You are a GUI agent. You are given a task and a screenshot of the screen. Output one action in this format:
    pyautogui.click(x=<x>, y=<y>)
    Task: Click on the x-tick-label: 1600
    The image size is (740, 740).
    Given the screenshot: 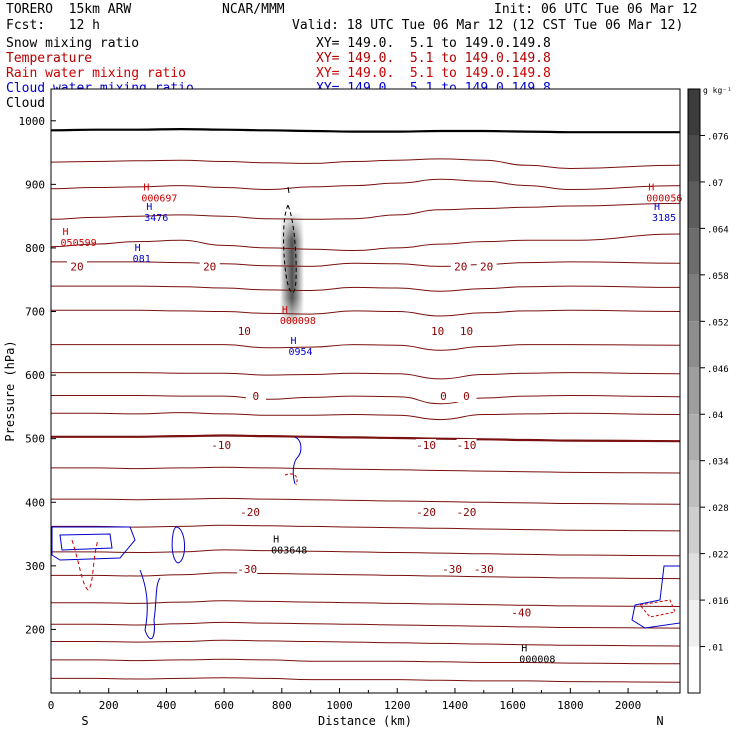 What is the action you would take?
    pyautogui.click(x=512, y=705)
    